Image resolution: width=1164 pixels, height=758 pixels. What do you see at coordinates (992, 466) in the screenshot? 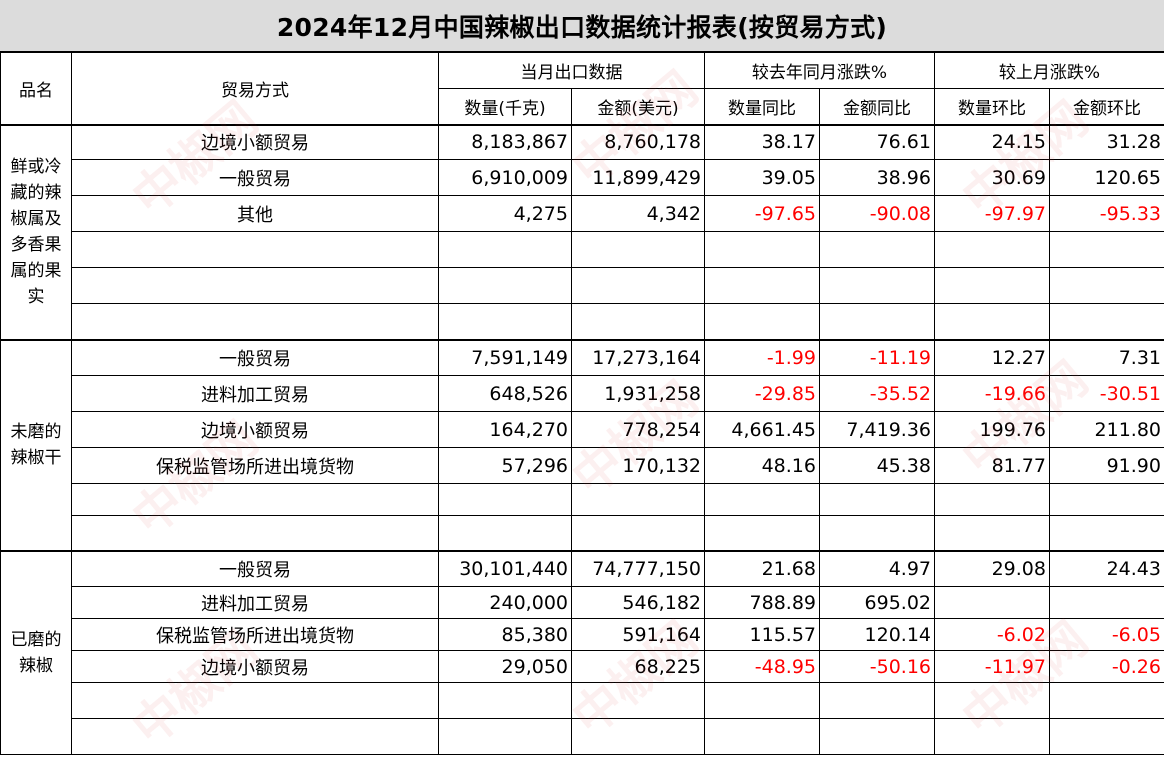
I see `cell-qty-mom: 81.77` at bounding box center [992, 466].